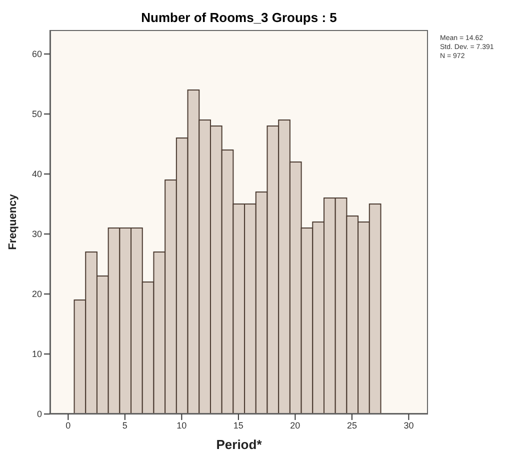 The width and height of the screenshot is (511, 456). I want to click on y-tick-label: 50, so click(37, 114).